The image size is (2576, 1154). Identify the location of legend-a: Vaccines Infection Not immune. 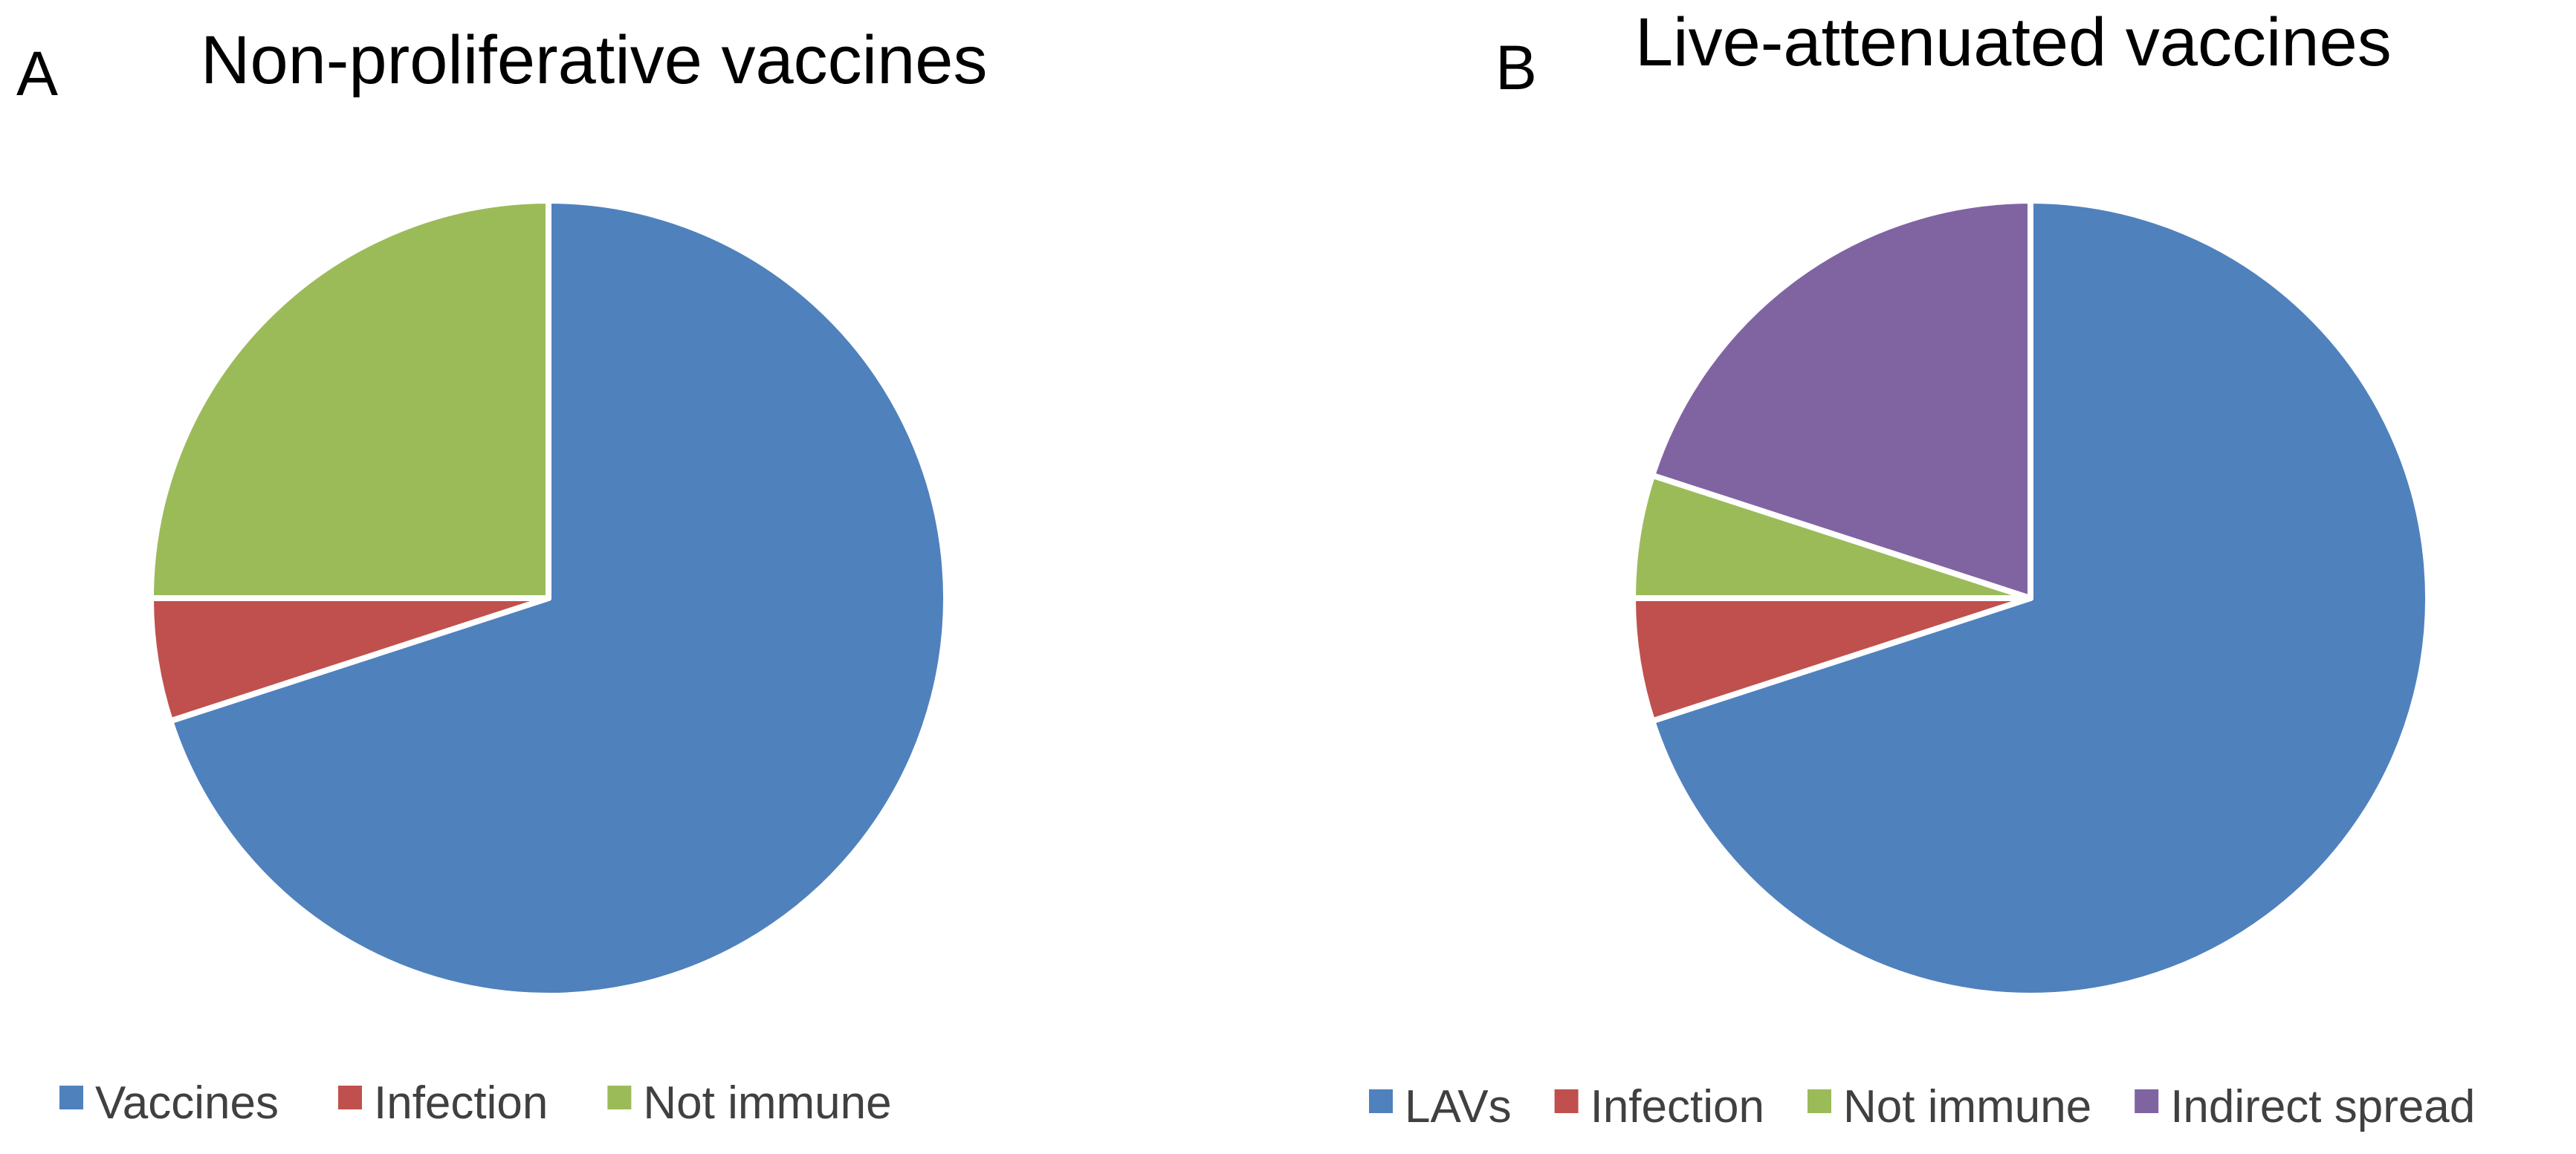
(476, 1103).